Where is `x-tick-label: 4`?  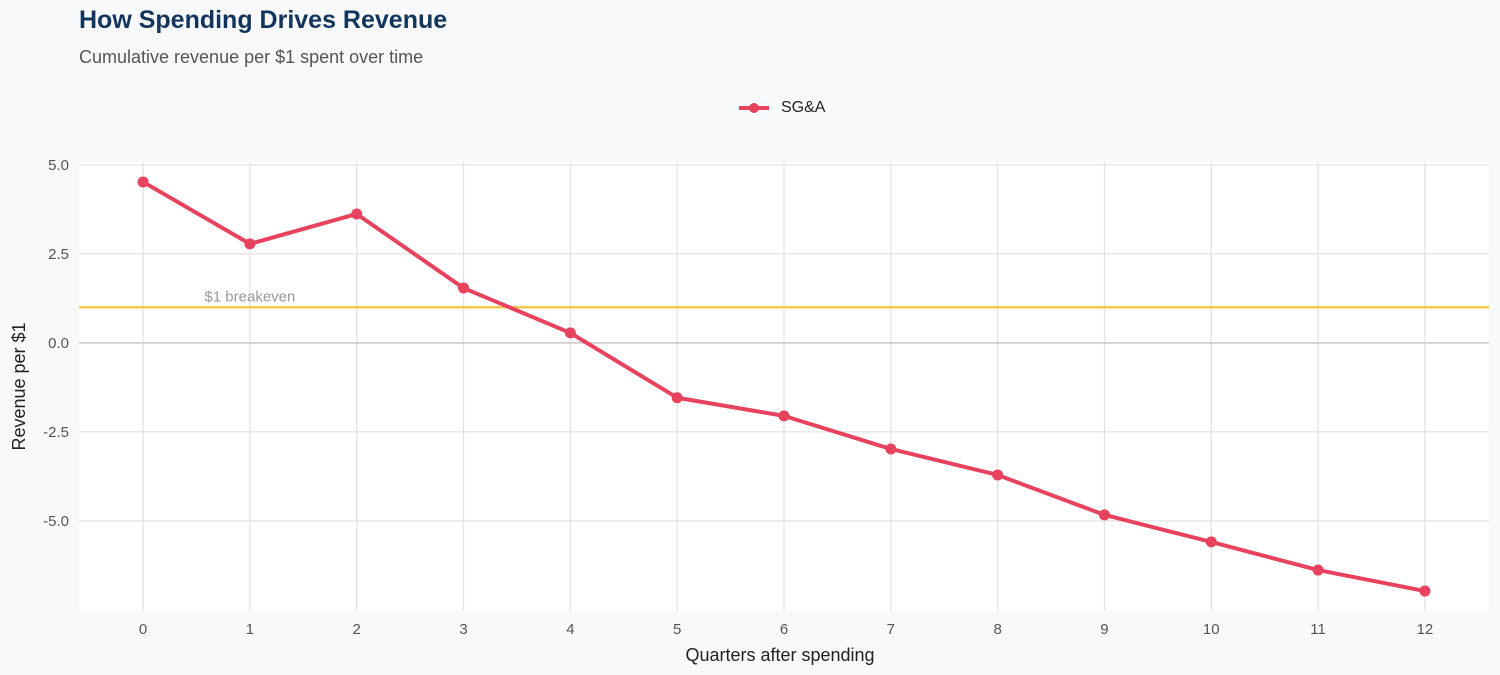 x-tick-label: 4 is located at coordinates (570, 629).